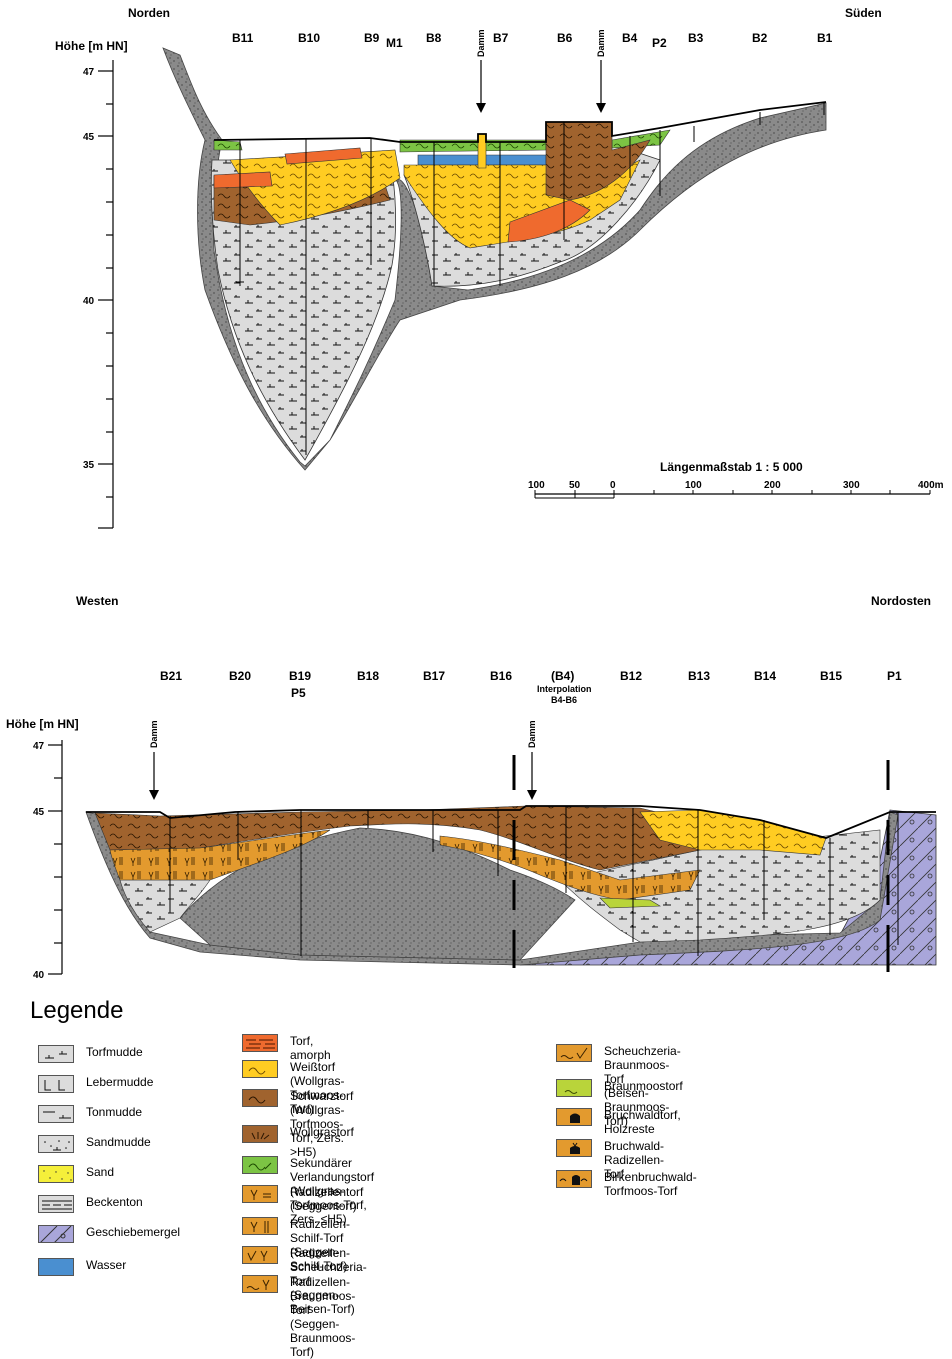 The image size is (952, 1359). Describe the element at coordinates (114, 1052) in the screenshot. I see `legend-label: Torfmudde` at that location.